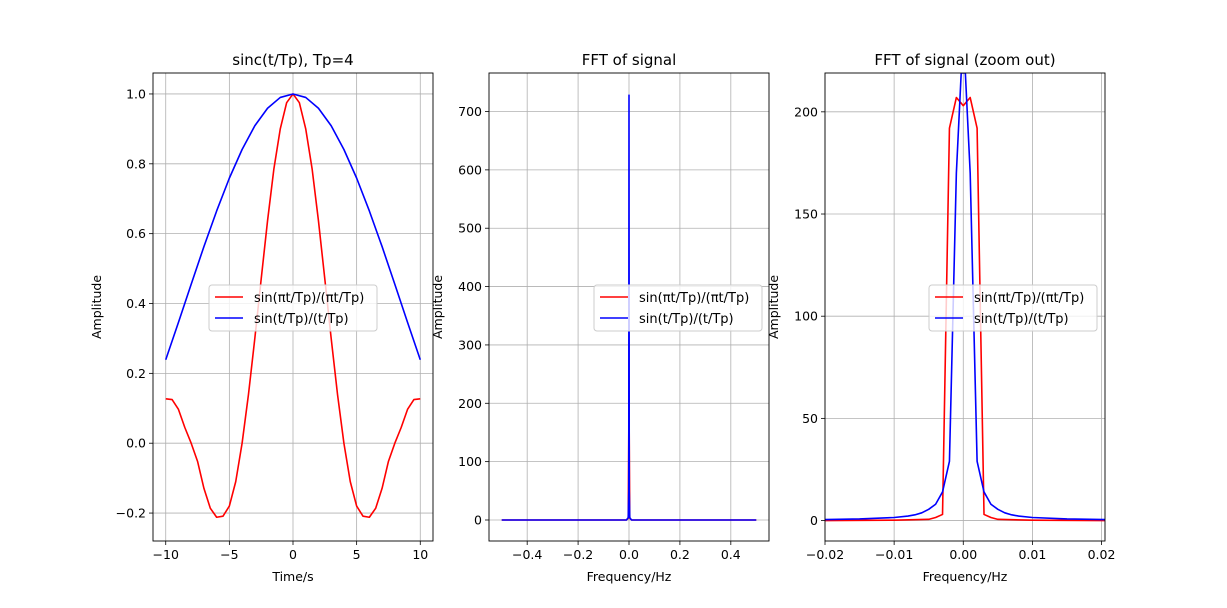 The width and height of the screenshot is (1227, 608). I want to click on x-tick-label: 0.0, so click(629, 554).